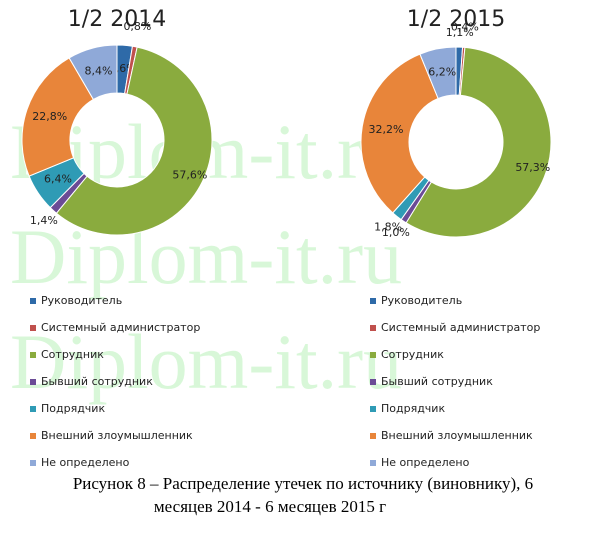 The height and width of the screenshot is (557, 607). I want to click on data-label: 1,1%, so click(460, 32).